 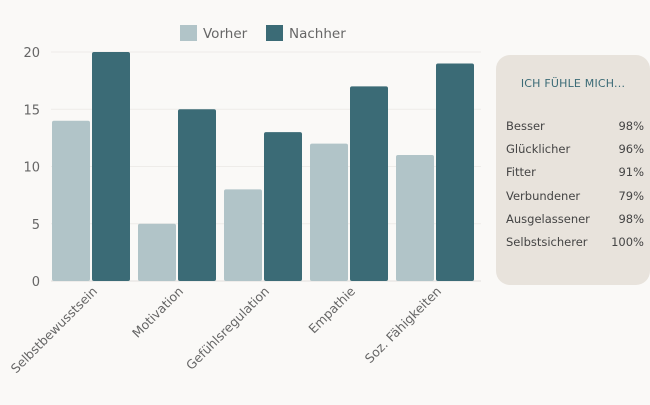 I want to click on feeling-label: Besser, so click(x=525, y=126).